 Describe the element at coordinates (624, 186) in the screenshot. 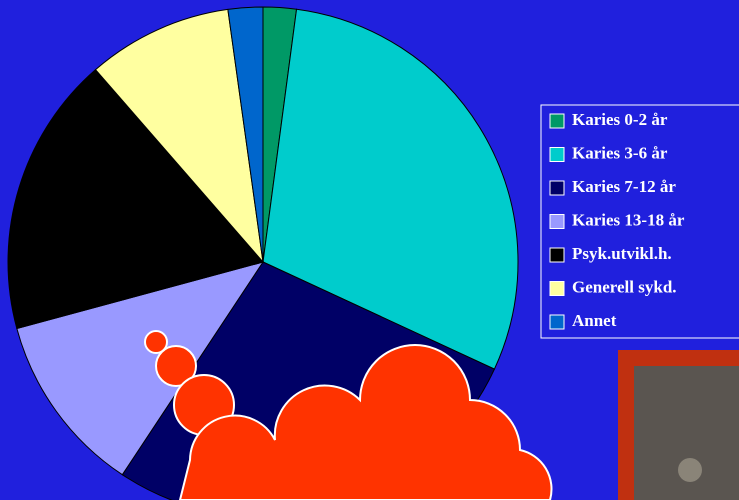

I see `legend-label: Karies 7-12 år` at that location.